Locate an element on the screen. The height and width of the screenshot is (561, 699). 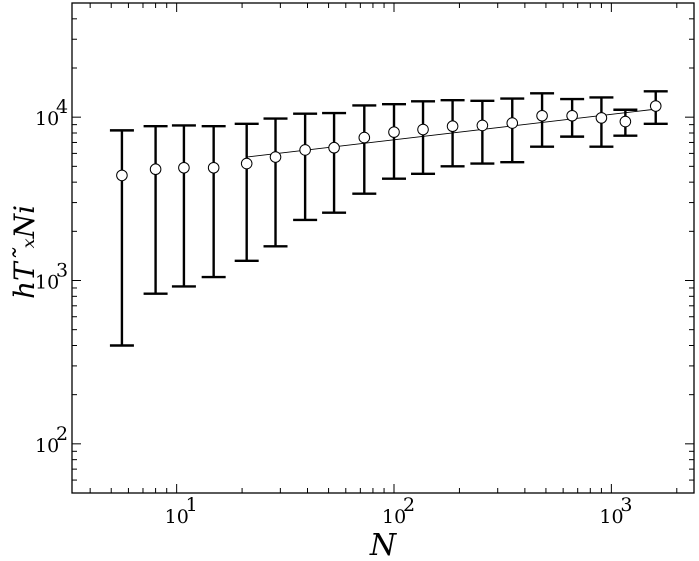
fit-line is located at coordinates (451, 133).